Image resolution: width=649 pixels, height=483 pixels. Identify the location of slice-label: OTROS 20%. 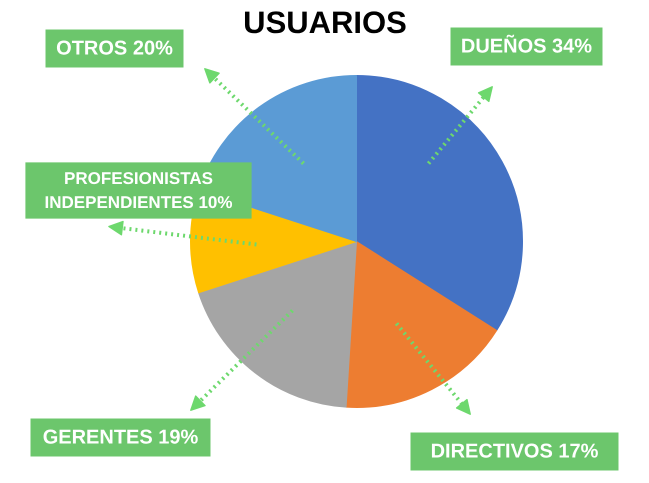
(115, 49).